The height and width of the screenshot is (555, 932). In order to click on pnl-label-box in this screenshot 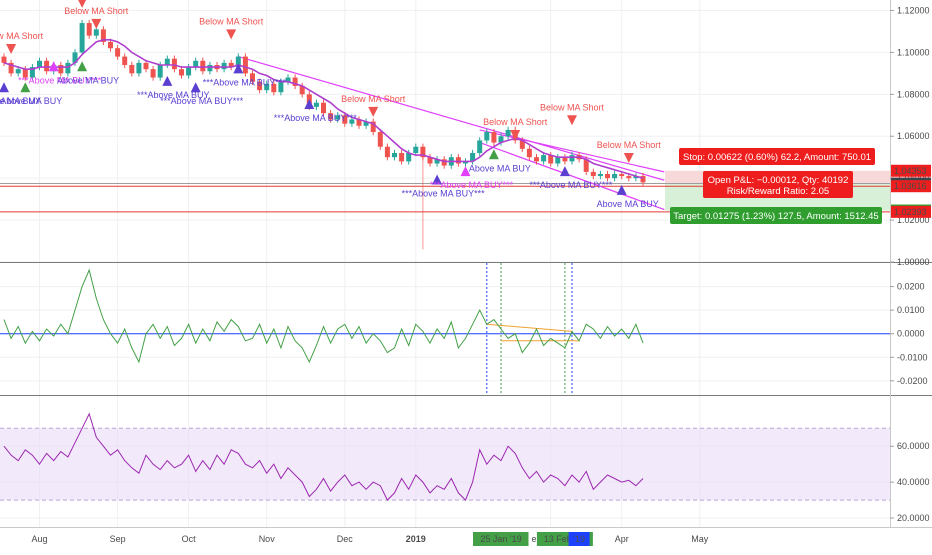, I will do `click(778, 184)`.